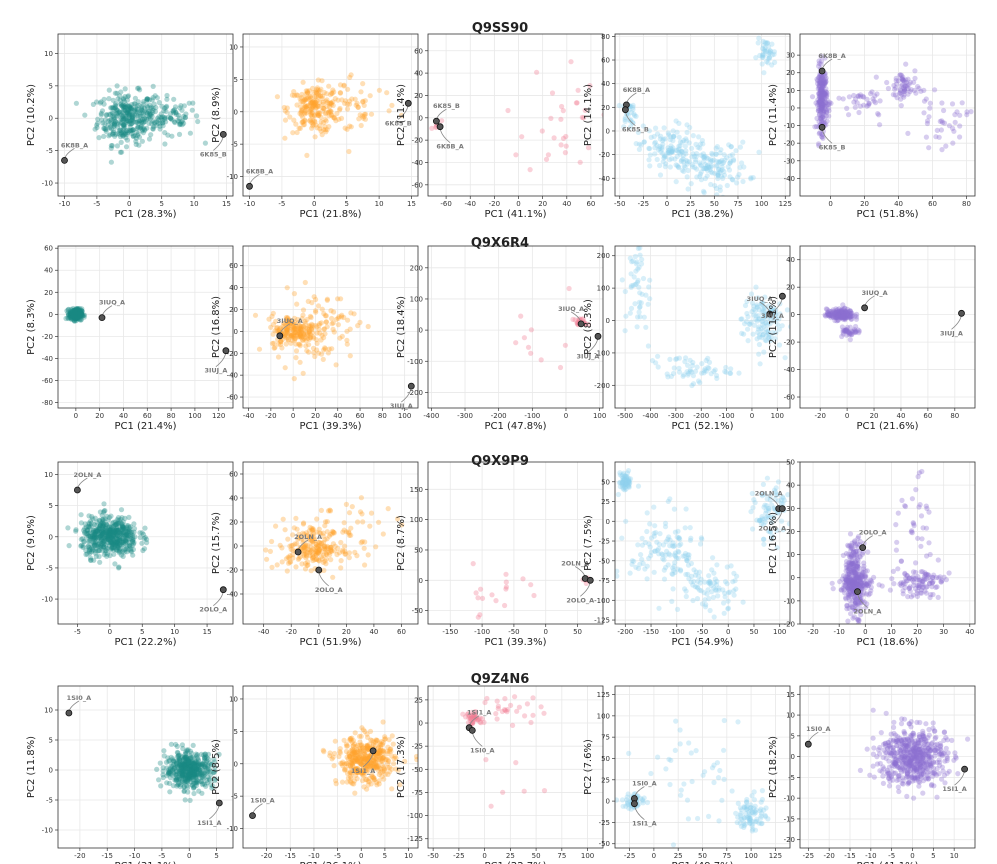 Image resolution: width=997 pixels, height=864 pixels. What do you see at coordinates (790, 91) in the screenshot?
I see `y-tick-label: 10` at bounding box center [790, 91].